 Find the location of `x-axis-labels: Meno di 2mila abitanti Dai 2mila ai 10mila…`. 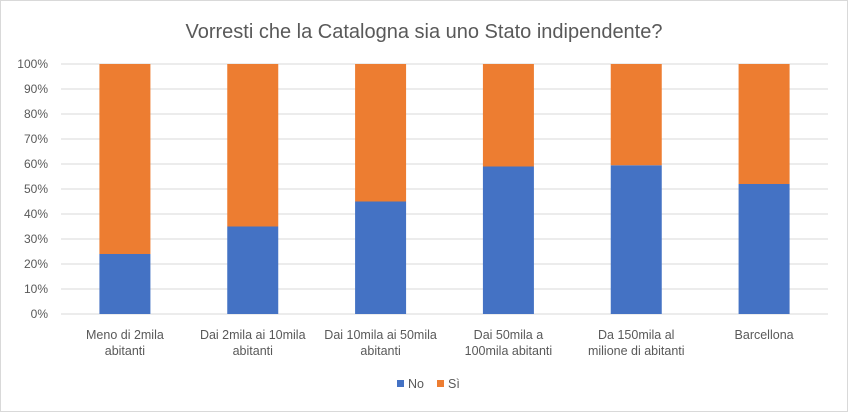

x-axis-labels: Meno di 2mila abitanti Dai 2mila ai 10mila… is located at coordinates (440, 343).